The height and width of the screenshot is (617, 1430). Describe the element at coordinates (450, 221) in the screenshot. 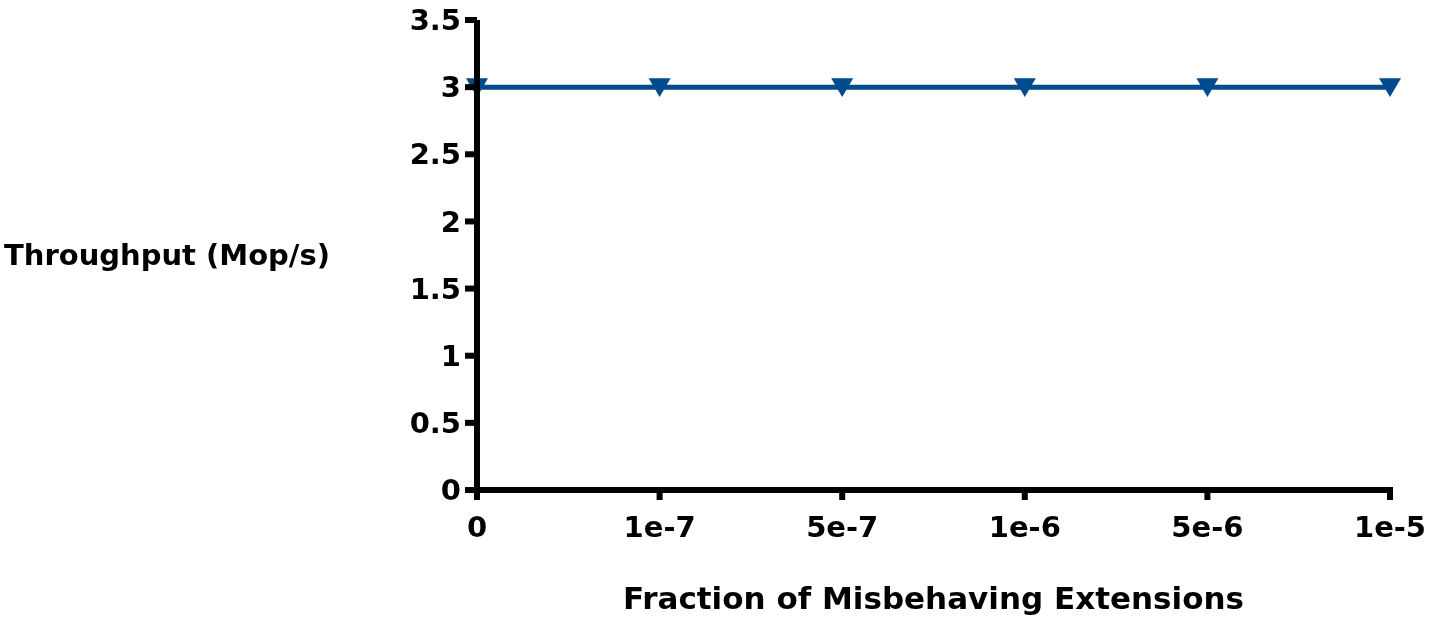

I see `y-tick-label: 2` at that location.